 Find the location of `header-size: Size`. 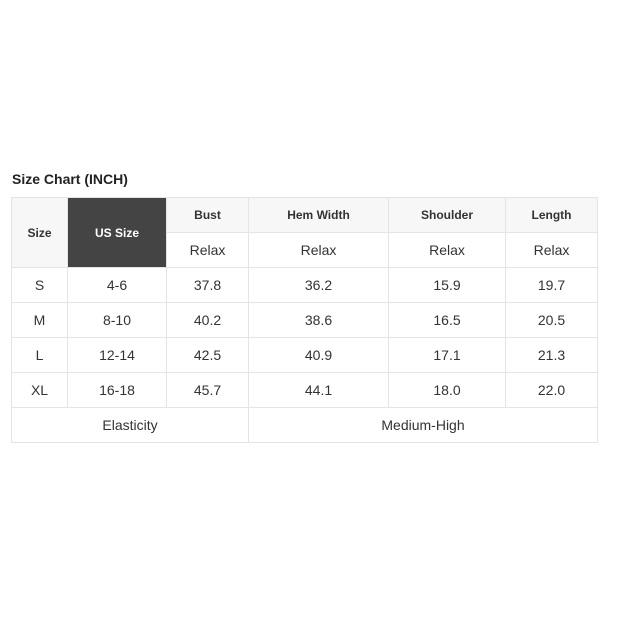

header-size: Size is located at coordinates (39, 232).